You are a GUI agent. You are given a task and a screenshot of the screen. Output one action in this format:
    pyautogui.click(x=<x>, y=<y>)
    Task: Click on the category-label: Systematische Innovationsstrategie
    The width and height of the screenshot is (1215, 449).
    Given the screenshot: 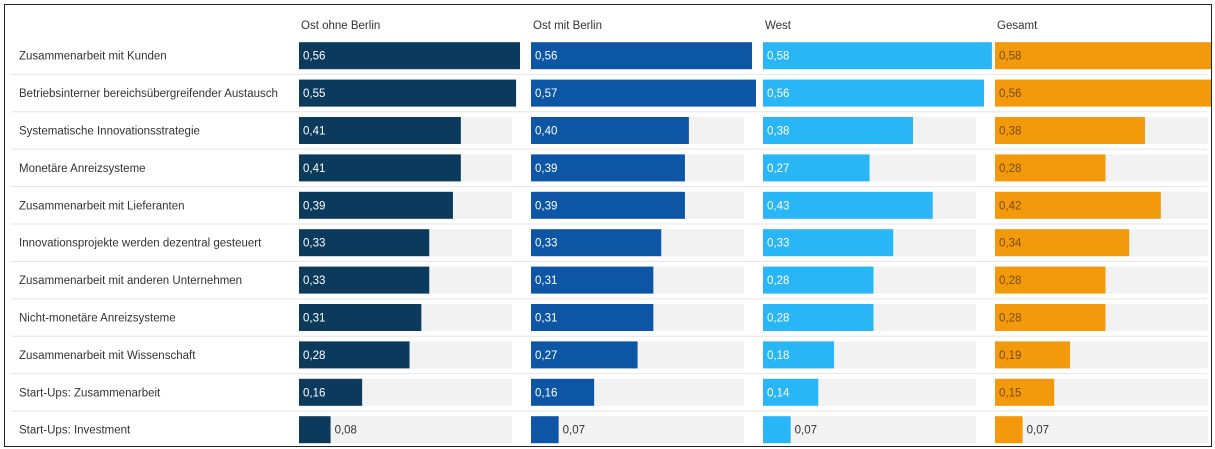 What is the action you would take?
    pyautogui.click(x=109, y=132)
    